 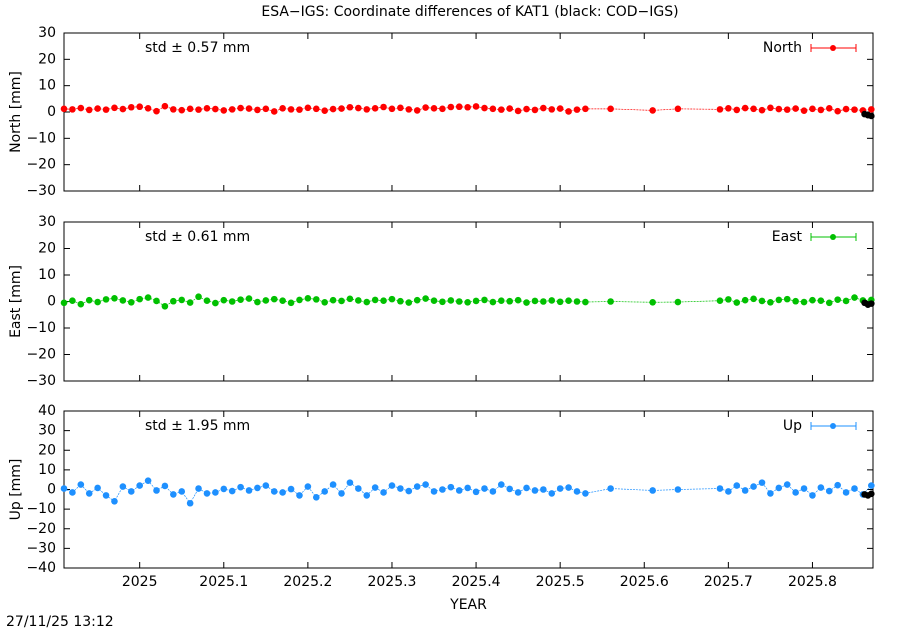 What do you see at coordinates (833, 48) in the screenshot?
I see `legend-marker` at bounding box center [833, 48].